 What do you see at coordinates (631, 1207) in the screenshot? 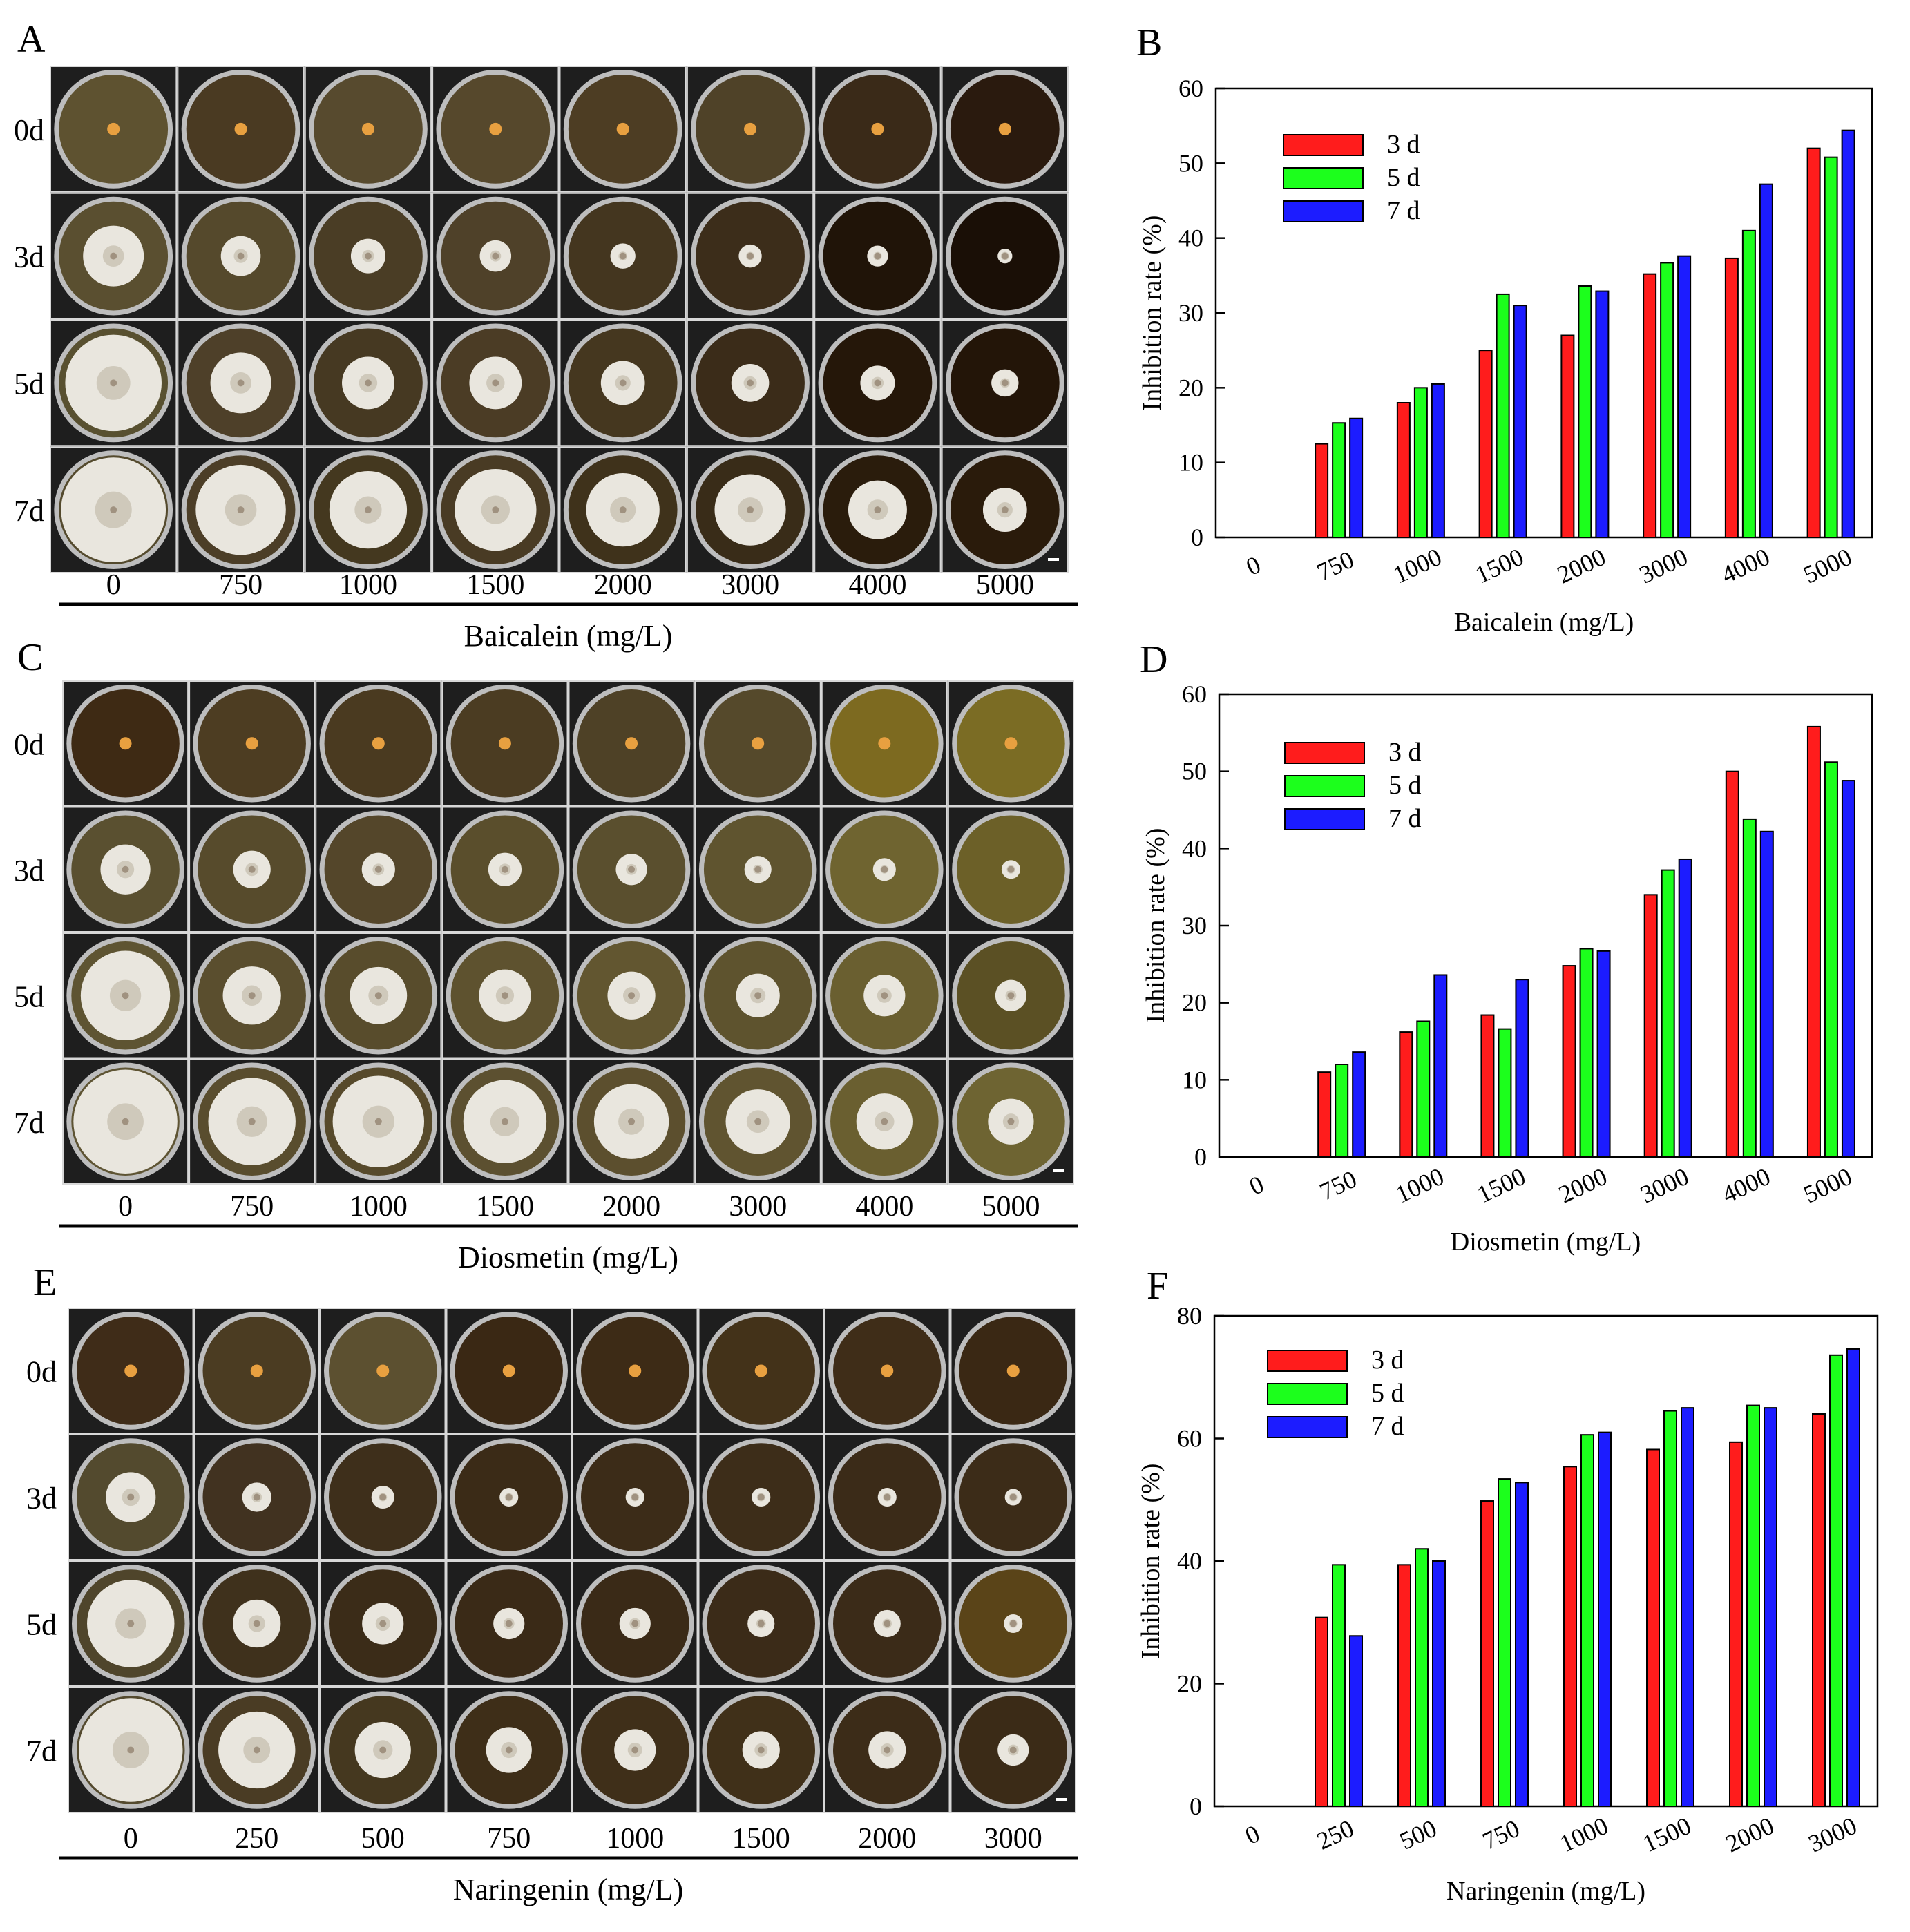
I see `concentration-label: 2000` at bounding box center [631, 1207].